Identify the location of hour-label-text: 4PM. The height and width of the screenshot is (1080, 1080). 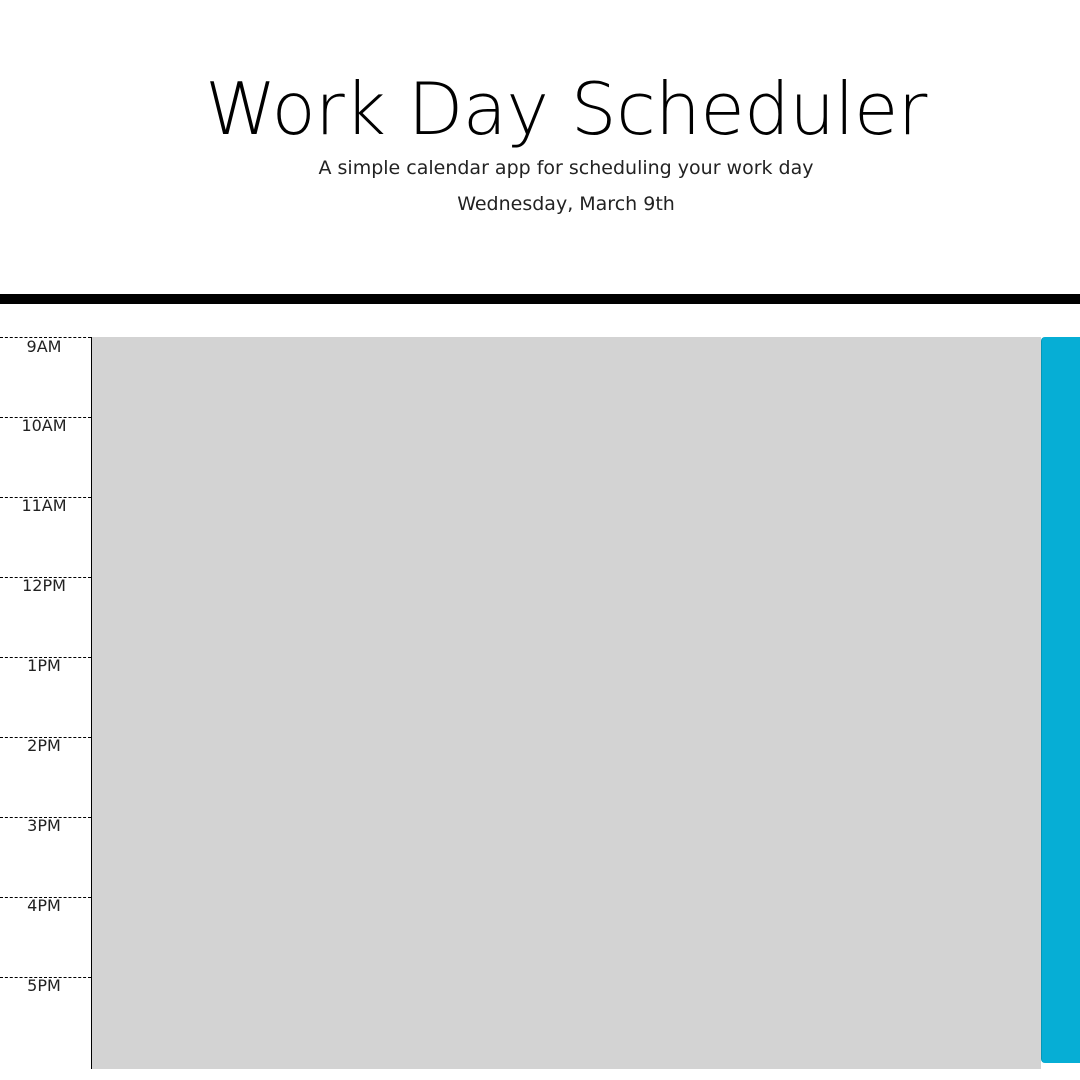
(44, 905).